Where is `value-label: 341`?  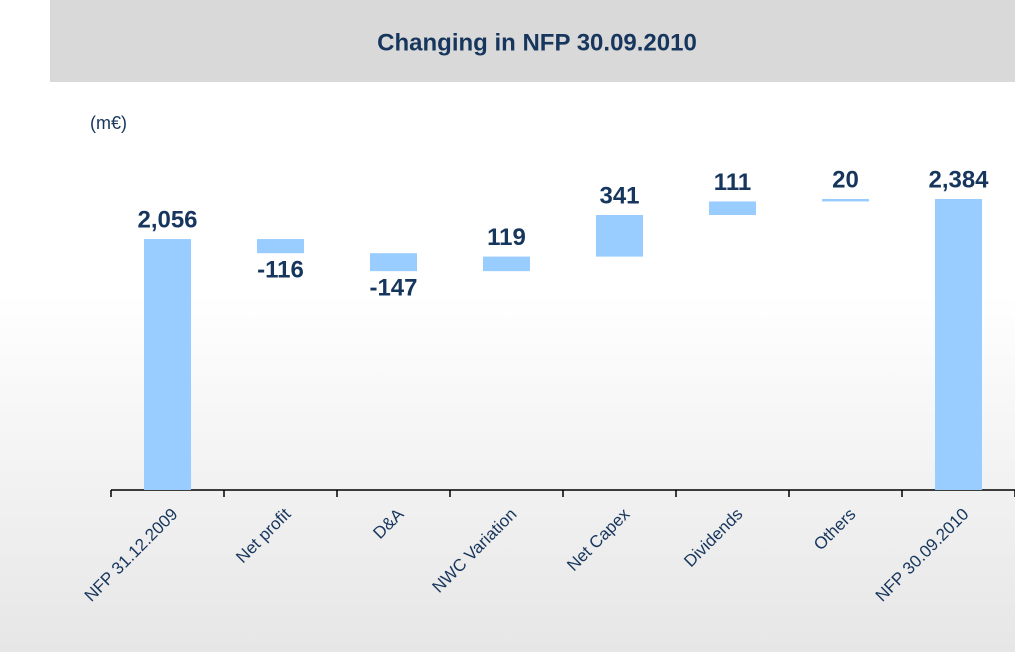 value-label: 341 is located at coordinates (619, 195).